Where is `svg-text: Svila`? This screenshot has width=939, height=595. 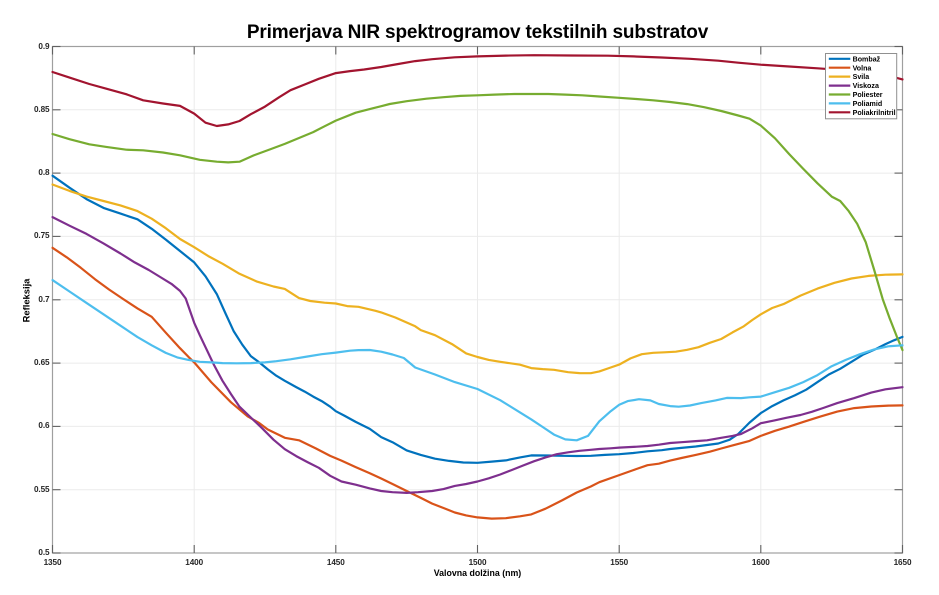 svg-text: Svila is located at coordinates (861, 77).